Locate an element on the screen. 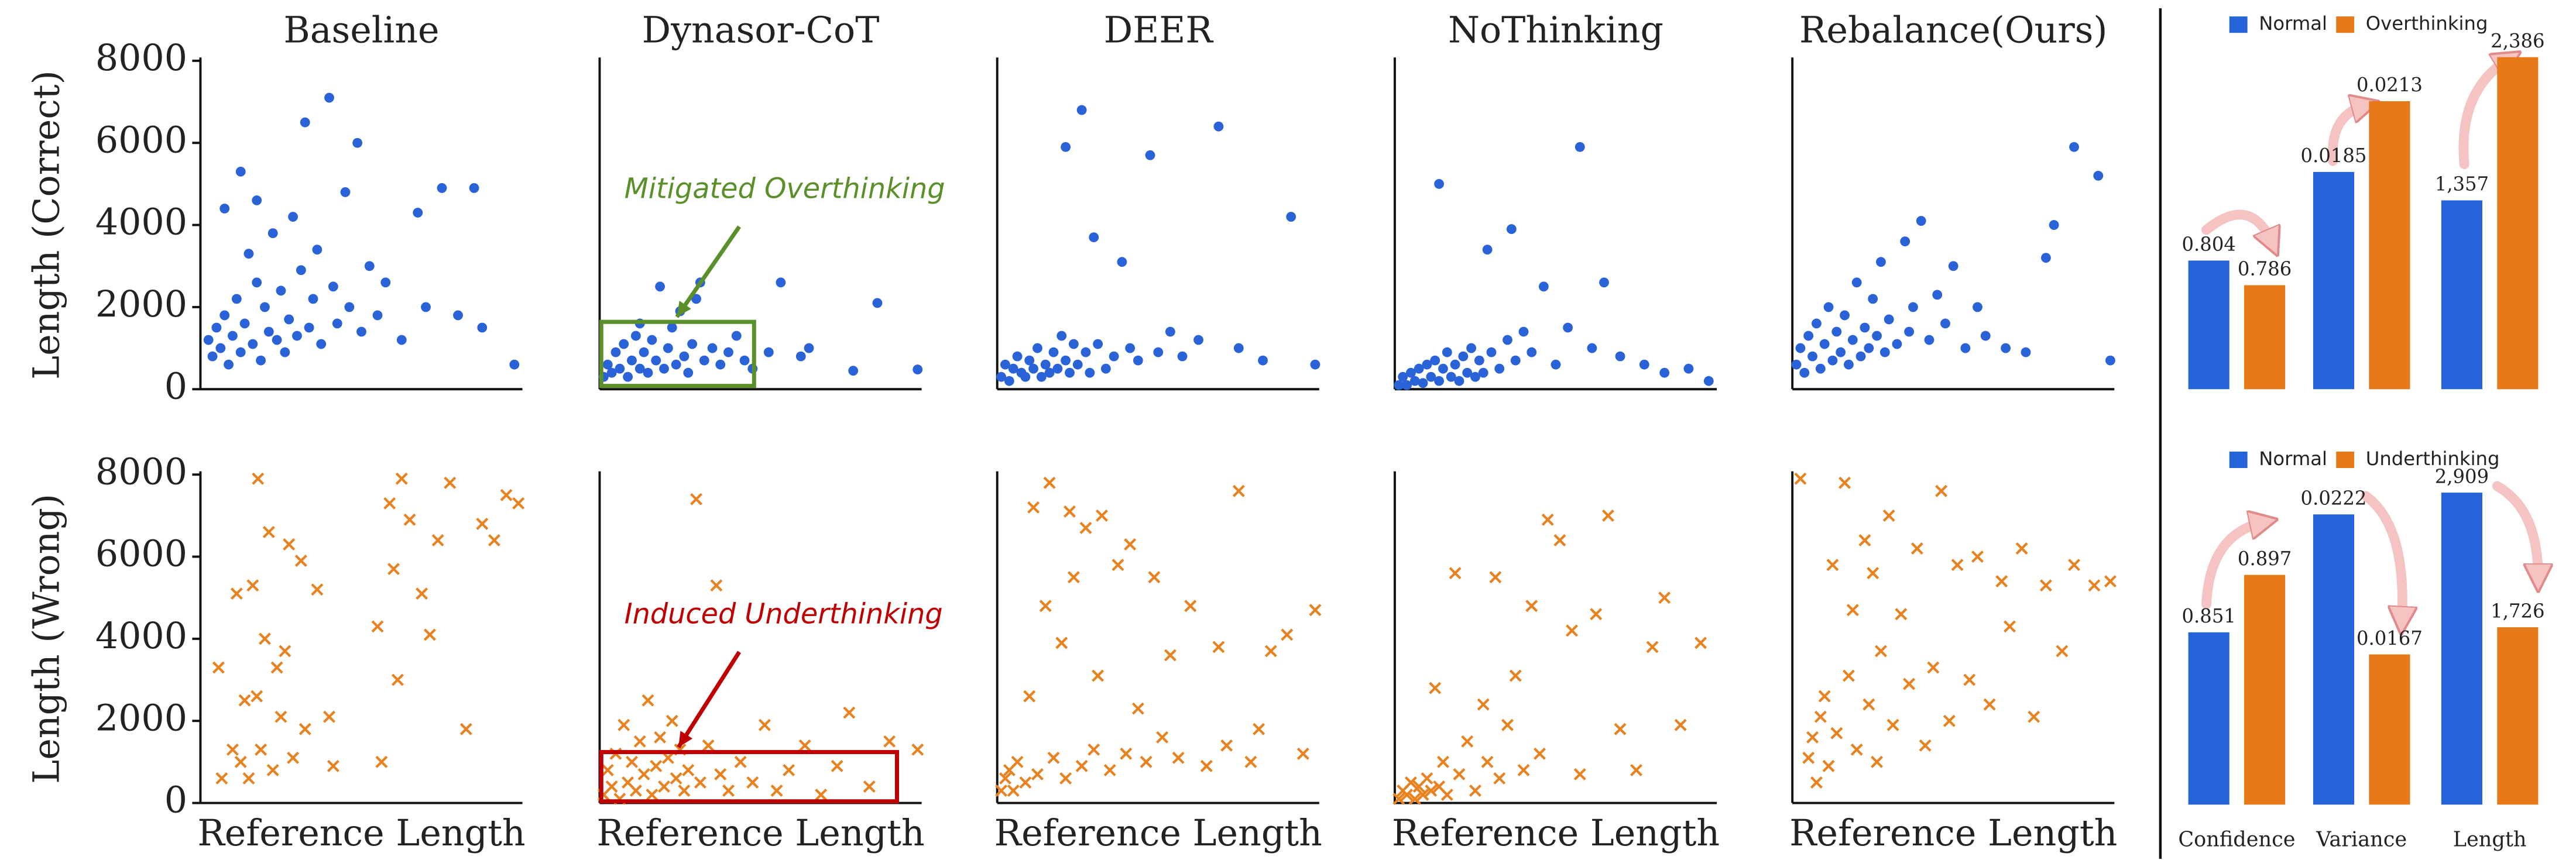 The width and height of the screenshot is (2576, 860). legend-swatch is located at coordinates (2238, 24).